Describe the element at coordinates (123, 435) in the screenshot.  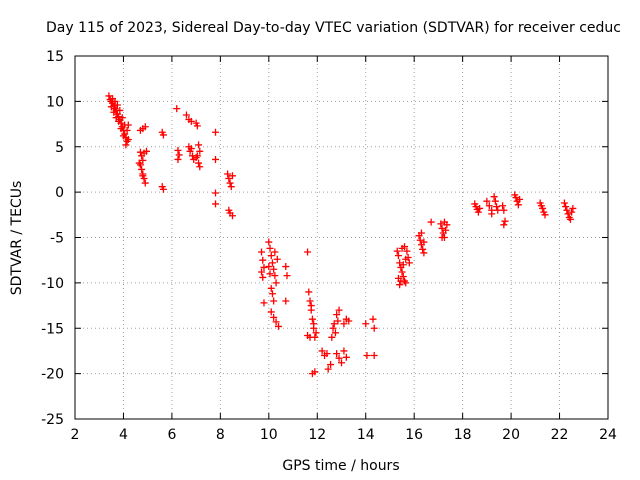
I see `x-tick-label: 4` at that location.